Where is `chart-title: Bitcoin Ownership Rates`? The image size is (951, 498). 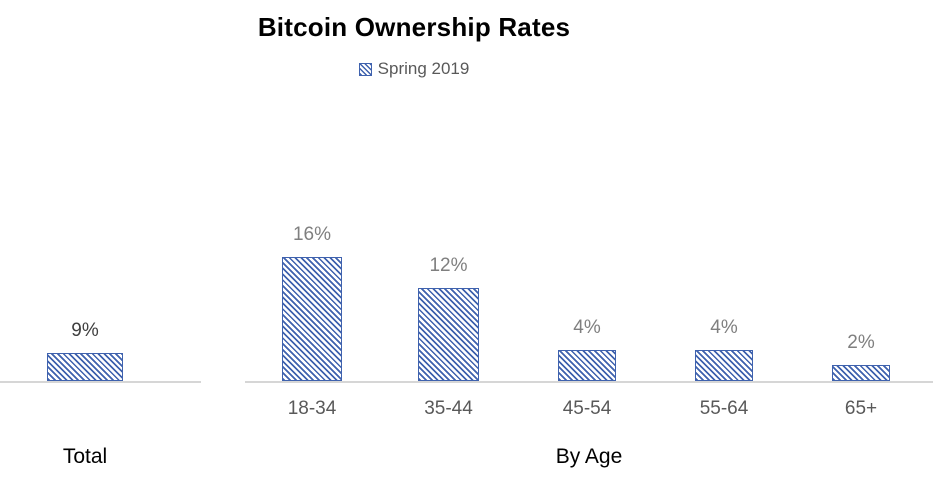 chart-title: Bitcoin Ownership Rates is located at coordinates (414, 27).